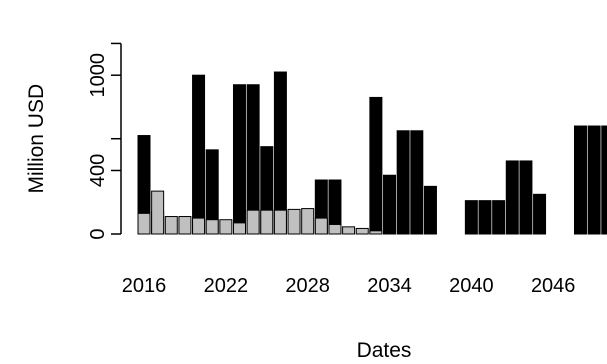 This screenshot has width=607, height=364. I want to click on bar-series-a-2034, so click(390, 204).